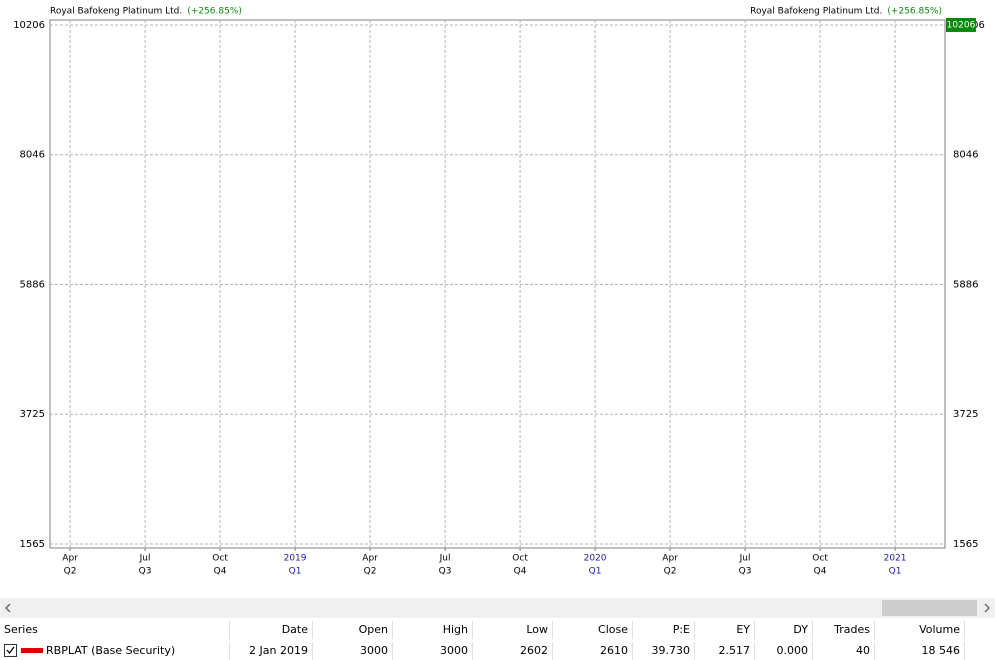  Describe the element at coordinates (784, 630) in the screenshot. I see `column-header: DY` at that location.